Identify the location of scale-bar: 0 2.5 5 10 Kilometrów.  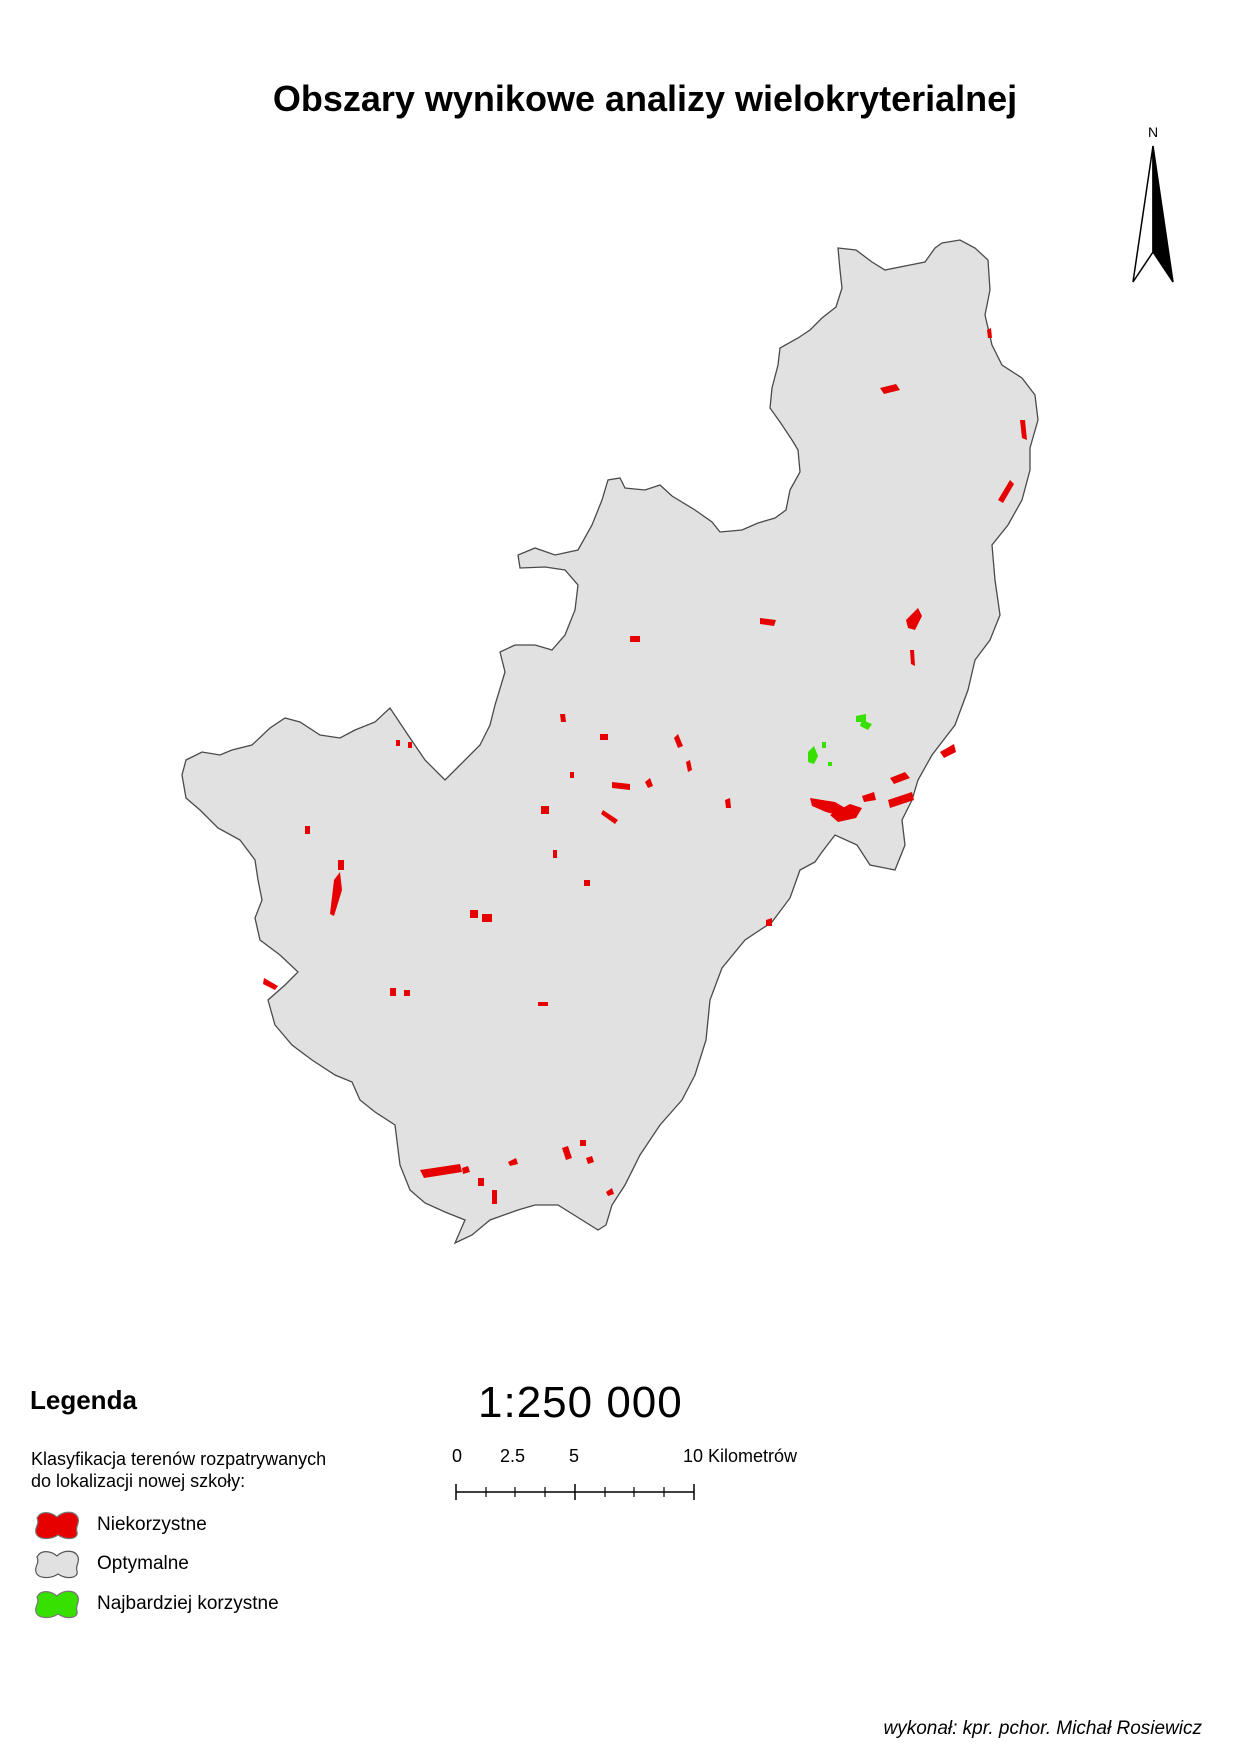
(640, 1476).